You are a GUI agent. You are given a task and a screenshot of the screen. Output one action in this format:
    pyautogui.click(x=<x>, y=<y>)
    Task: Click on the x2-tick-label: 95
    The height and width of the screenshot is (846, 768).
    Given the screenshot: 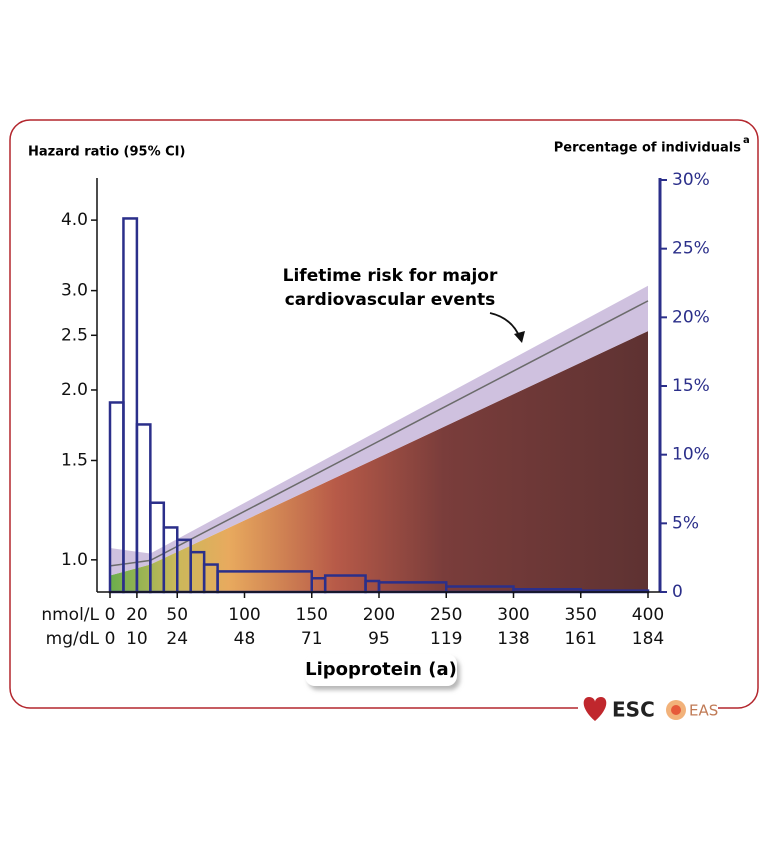 What is the action you would take?
    pyautogui.click(x=379, y=639)
    